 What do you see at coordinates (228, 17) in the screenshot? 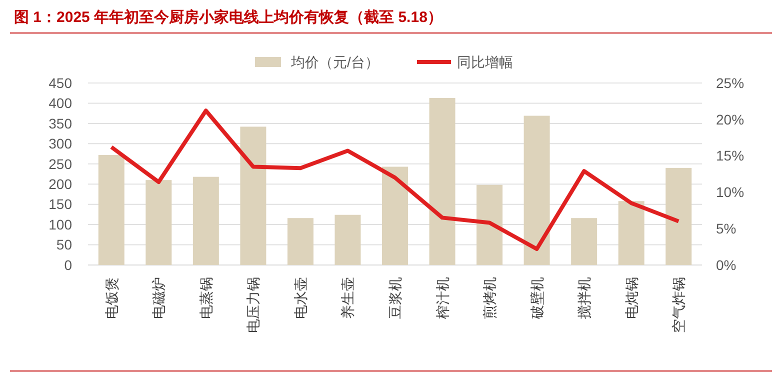
I see `chart-title: 图 1：2025 年年初至今厨房小家电线上均价有恢复（截至 5.18）` at bounding box center [228, 17].